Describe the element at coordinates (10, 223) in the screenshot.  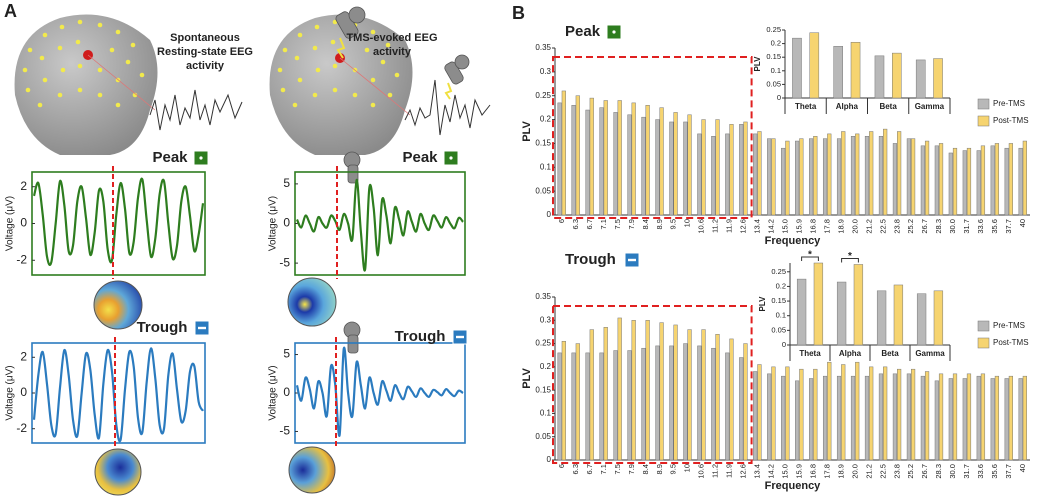
I see `y-axis-label: Voltage (μV)` at that location.